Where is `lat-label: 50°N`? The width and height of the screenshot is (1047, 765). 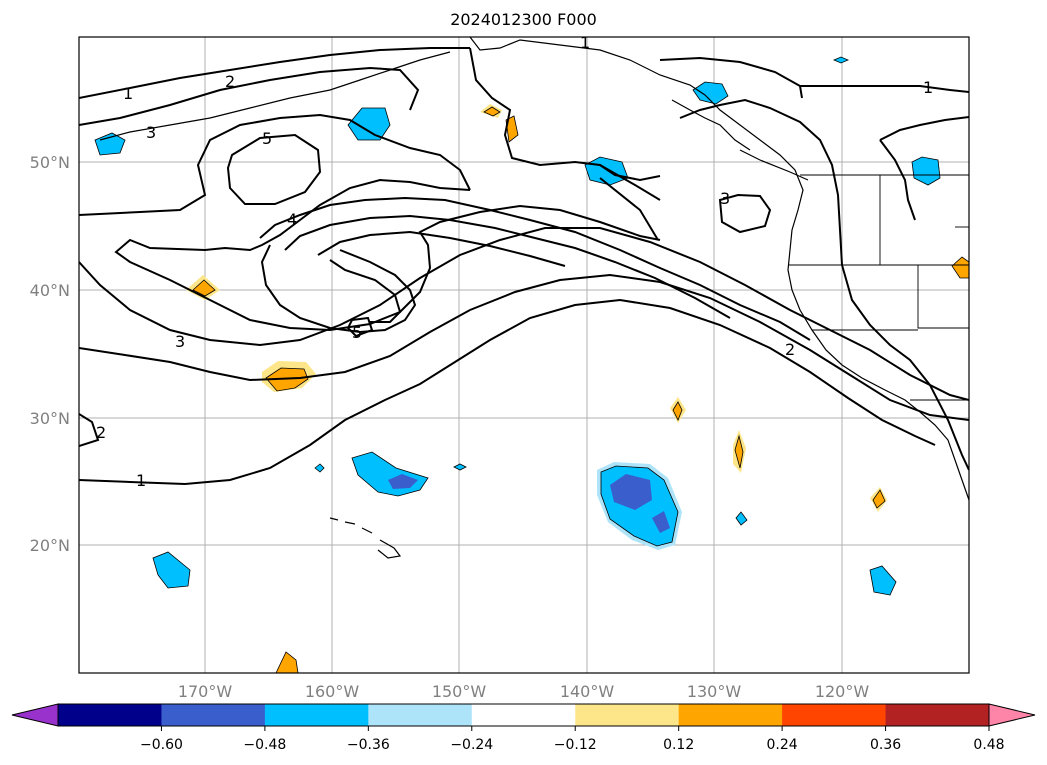 lat-label: 50°N is located at coordinates (50, 162).